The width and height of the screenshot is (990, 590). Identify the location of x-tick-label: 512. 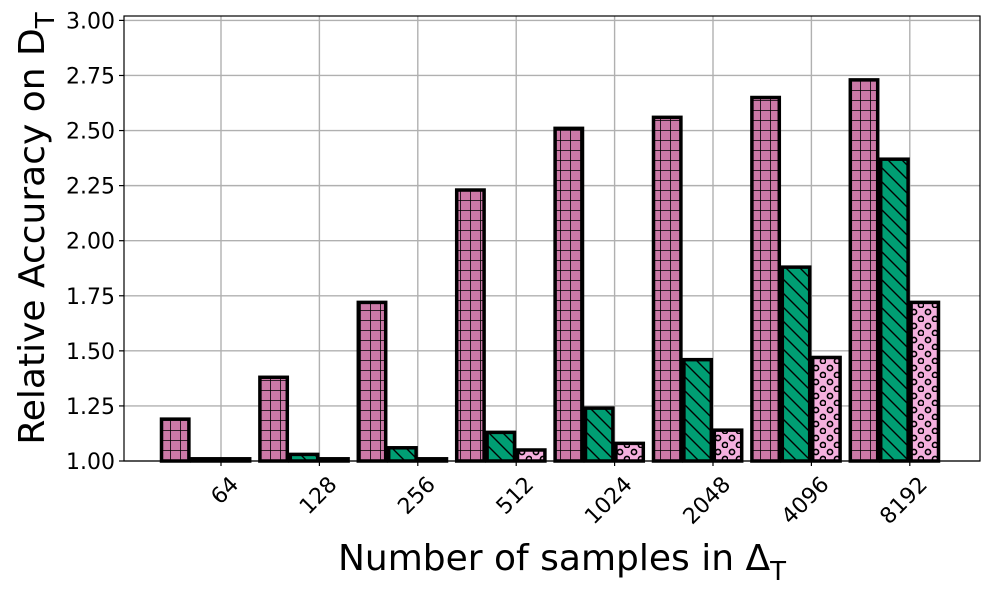
(515, 495).